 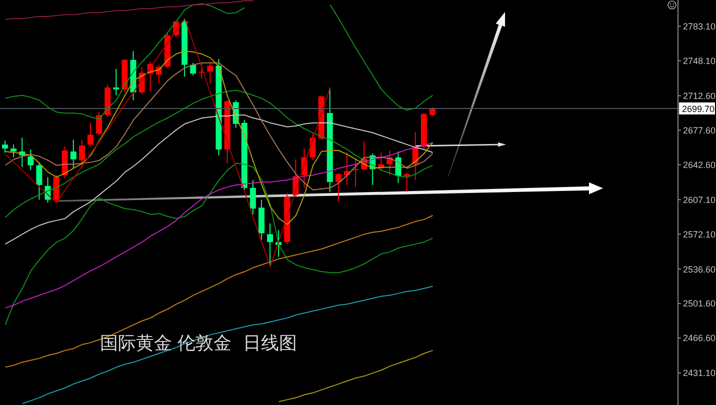 I want to click on y-tick-label: 2572.10, so click(x=699, y=234).